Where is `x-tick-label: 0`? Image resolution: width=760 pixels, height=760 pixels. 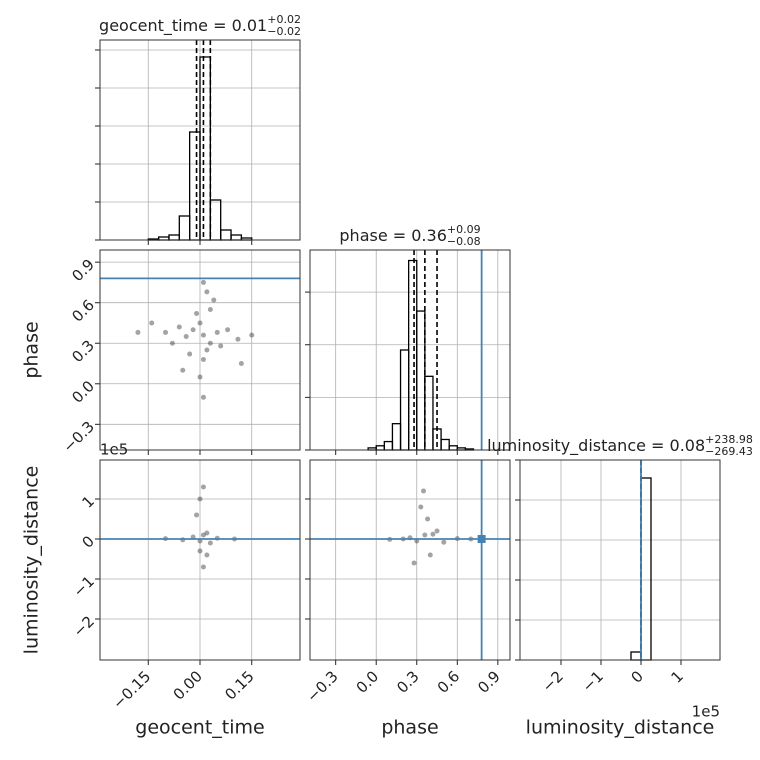 x-tick-label: 0 is located at coordinates (637, 676).